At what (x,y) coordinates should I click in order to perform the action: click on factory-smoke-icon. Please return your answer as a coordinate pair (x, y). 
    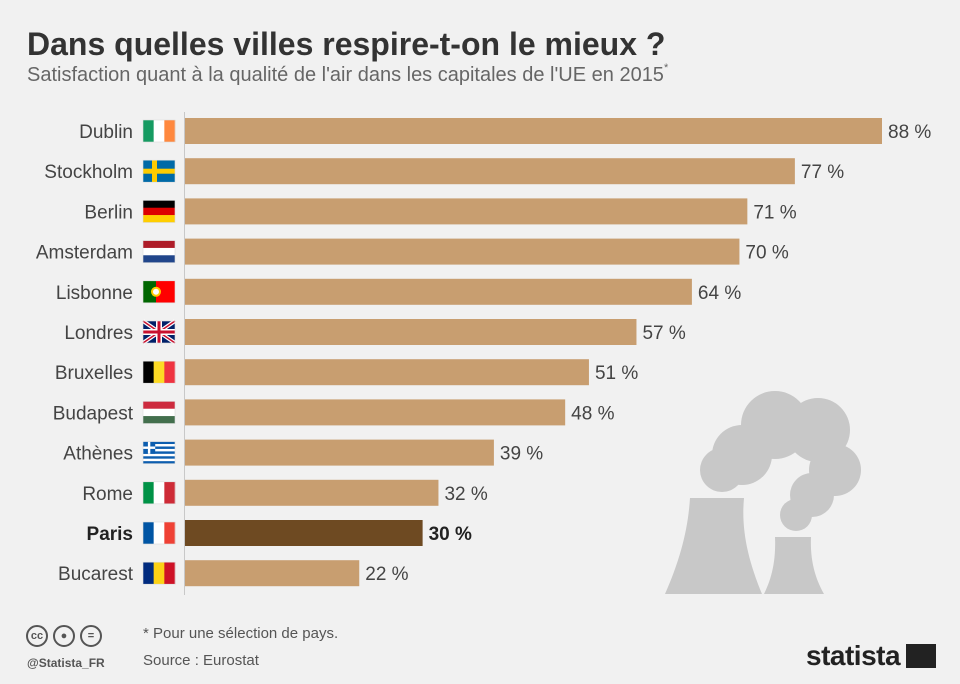
    Looking at the image, I should click on (763, 492).